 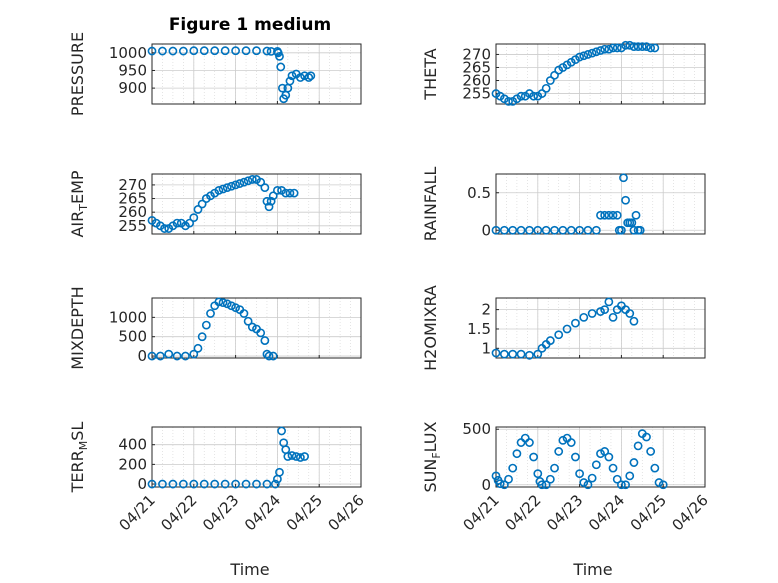 I want to click on y-tick-label: 2, so click(x=486, y=310).